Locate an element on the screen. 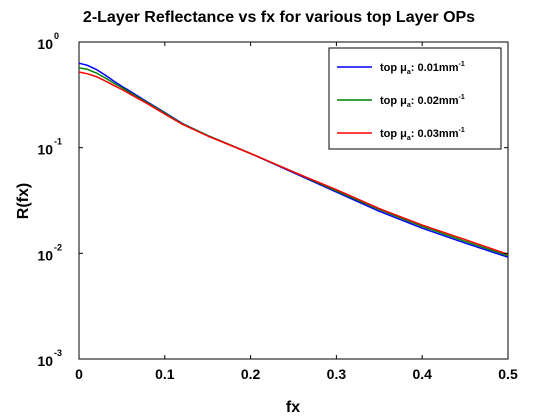 The image size is (560, 420). legend-label: top μa: 0.03mm-1 is located at coordinates (422, 134).